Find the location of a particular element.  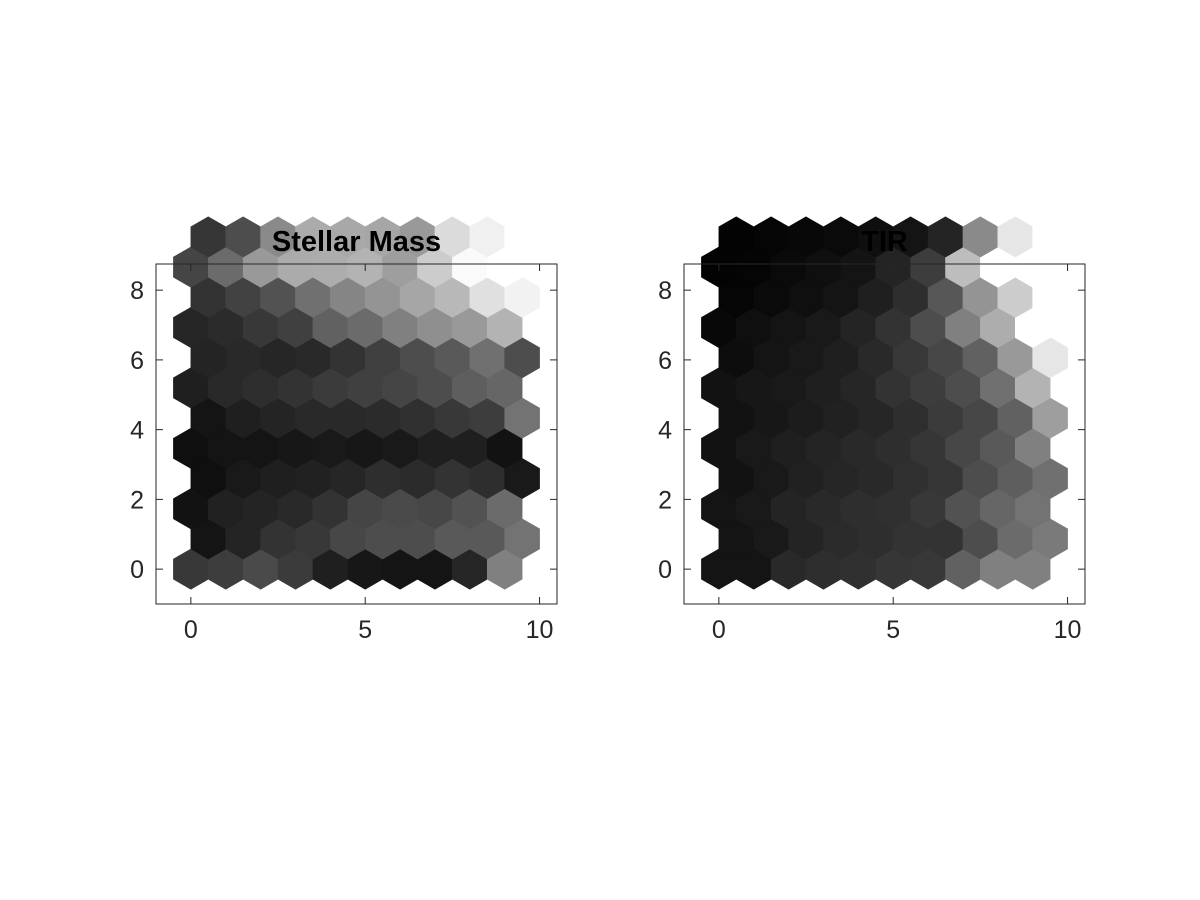

chart-title: TIR is located at coordinates (884, 242).